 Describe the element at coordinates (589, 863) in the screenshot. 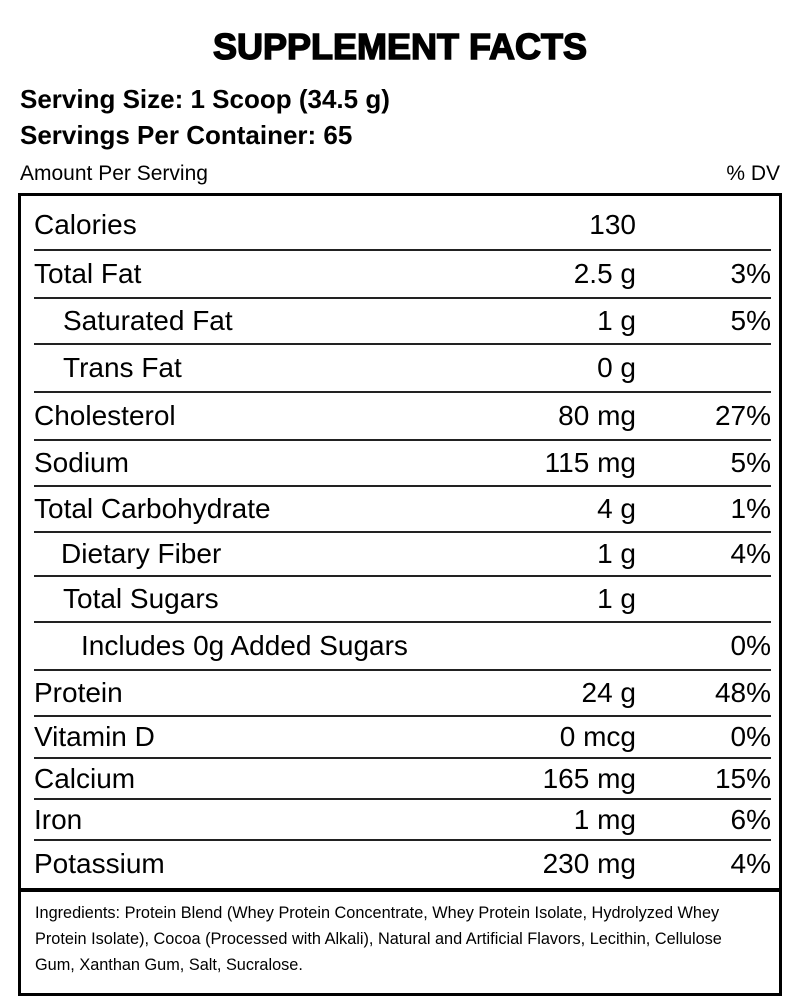

I see `nutrient-amount: 230 mg` at that location.